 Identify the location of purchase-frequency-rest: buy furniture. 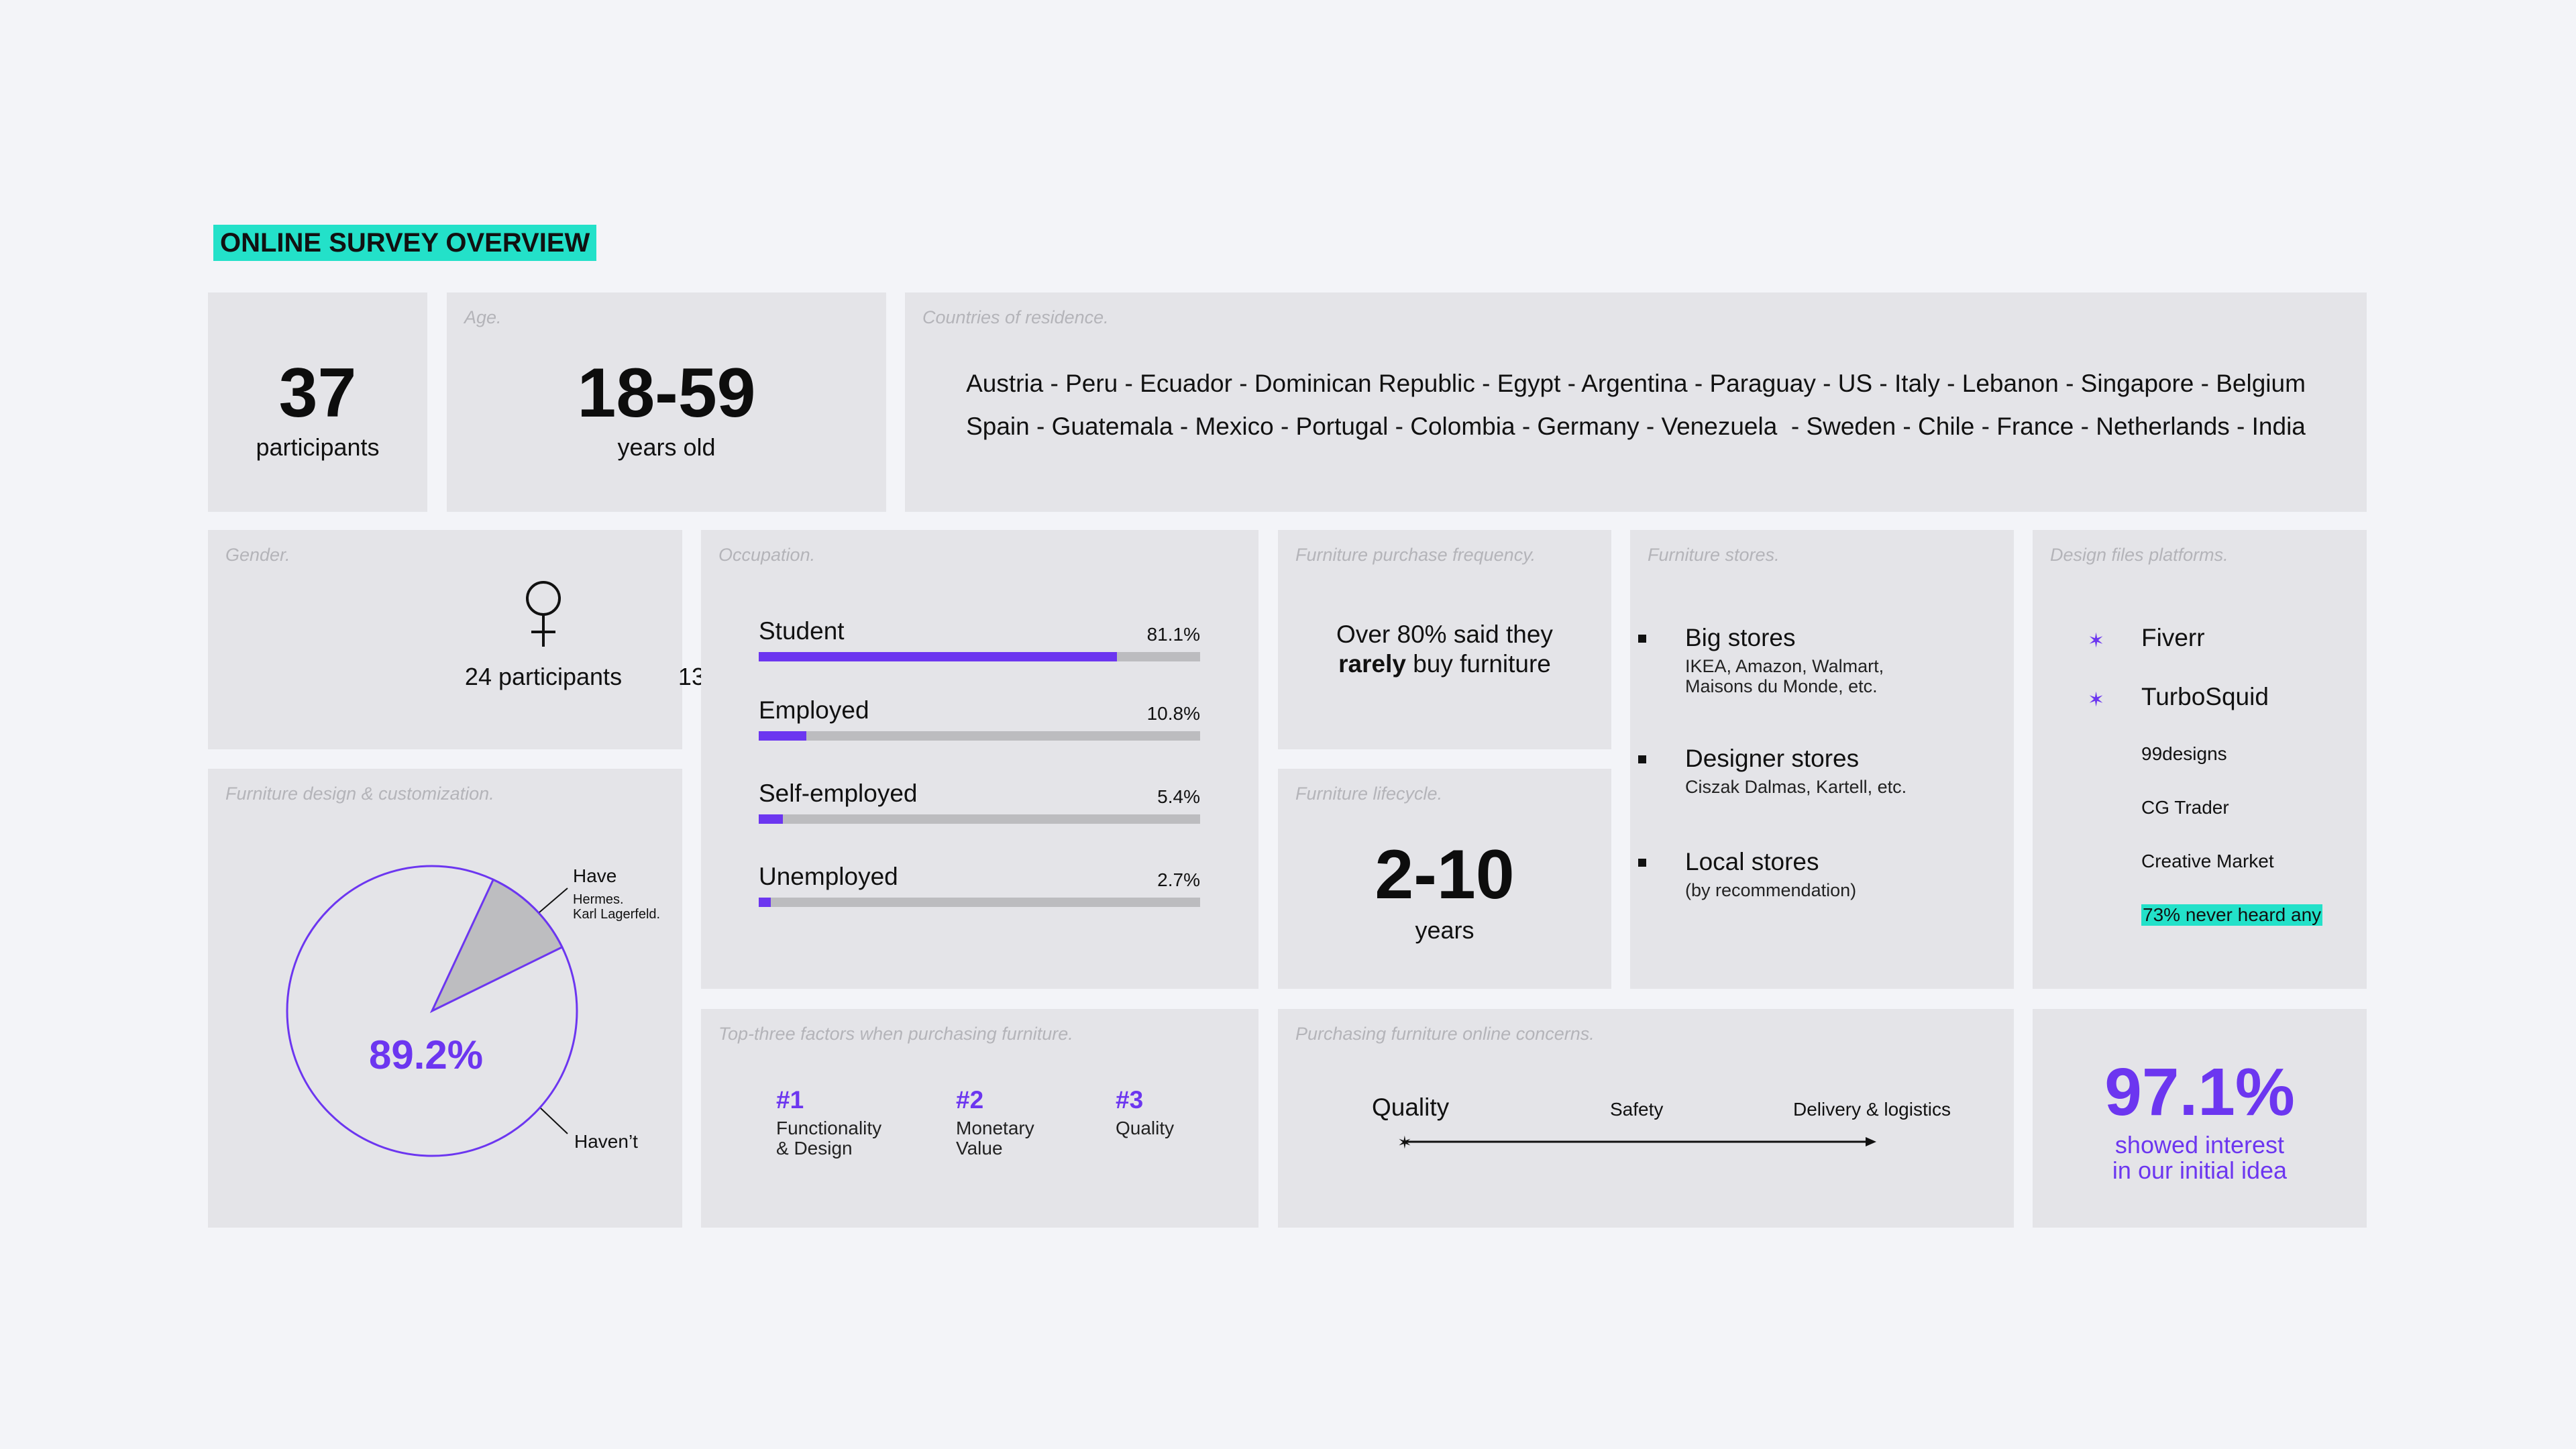
(1478, 664).